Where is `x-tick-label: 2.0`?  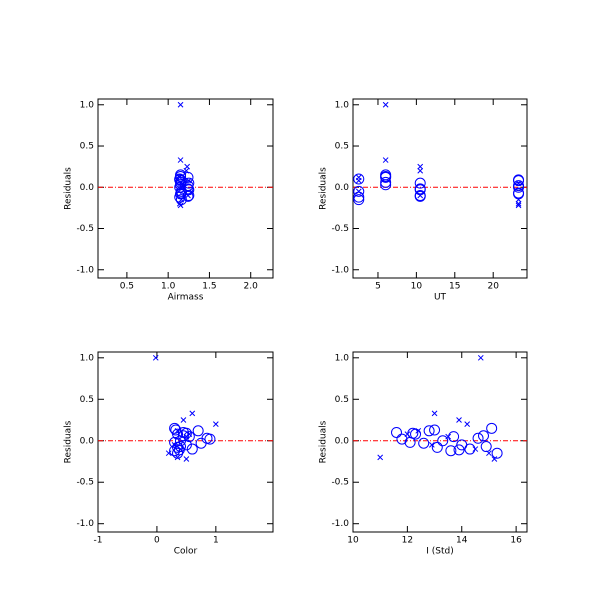
x-tick-label: 2.0 is located at coordinates (251, 287).